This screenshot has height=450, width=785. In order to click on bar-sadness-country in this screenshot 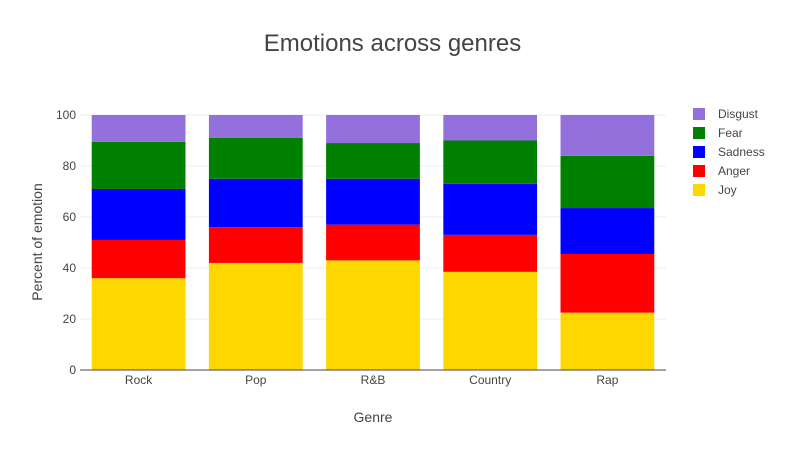, I will do `click(490, 209)`.